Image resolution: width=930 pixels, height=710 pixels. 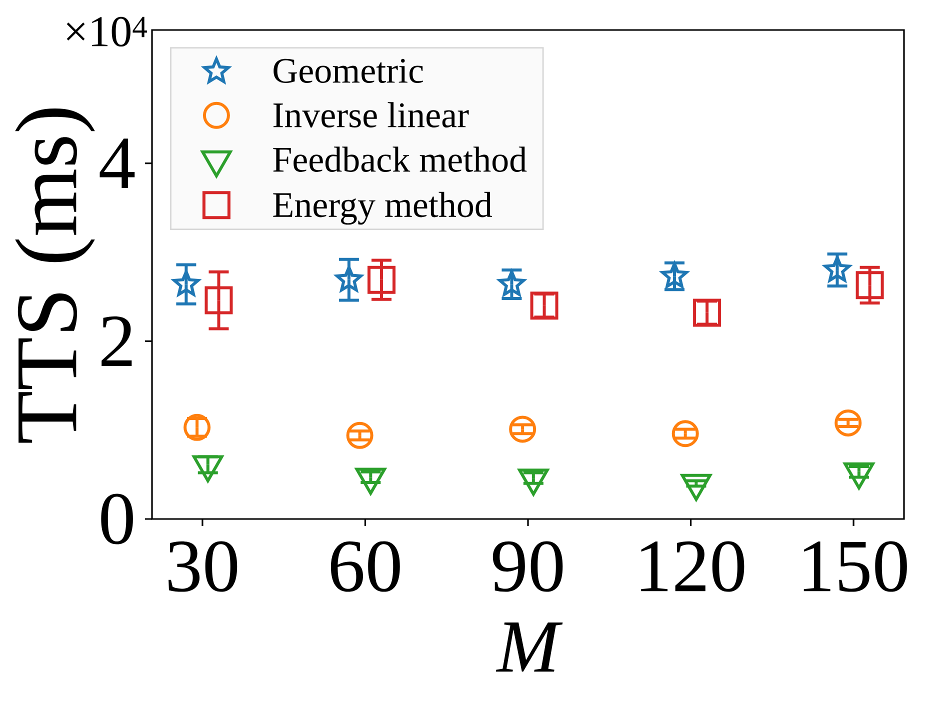 I want to click on text: ×10$^{4}$, so click(x=107, y=31).